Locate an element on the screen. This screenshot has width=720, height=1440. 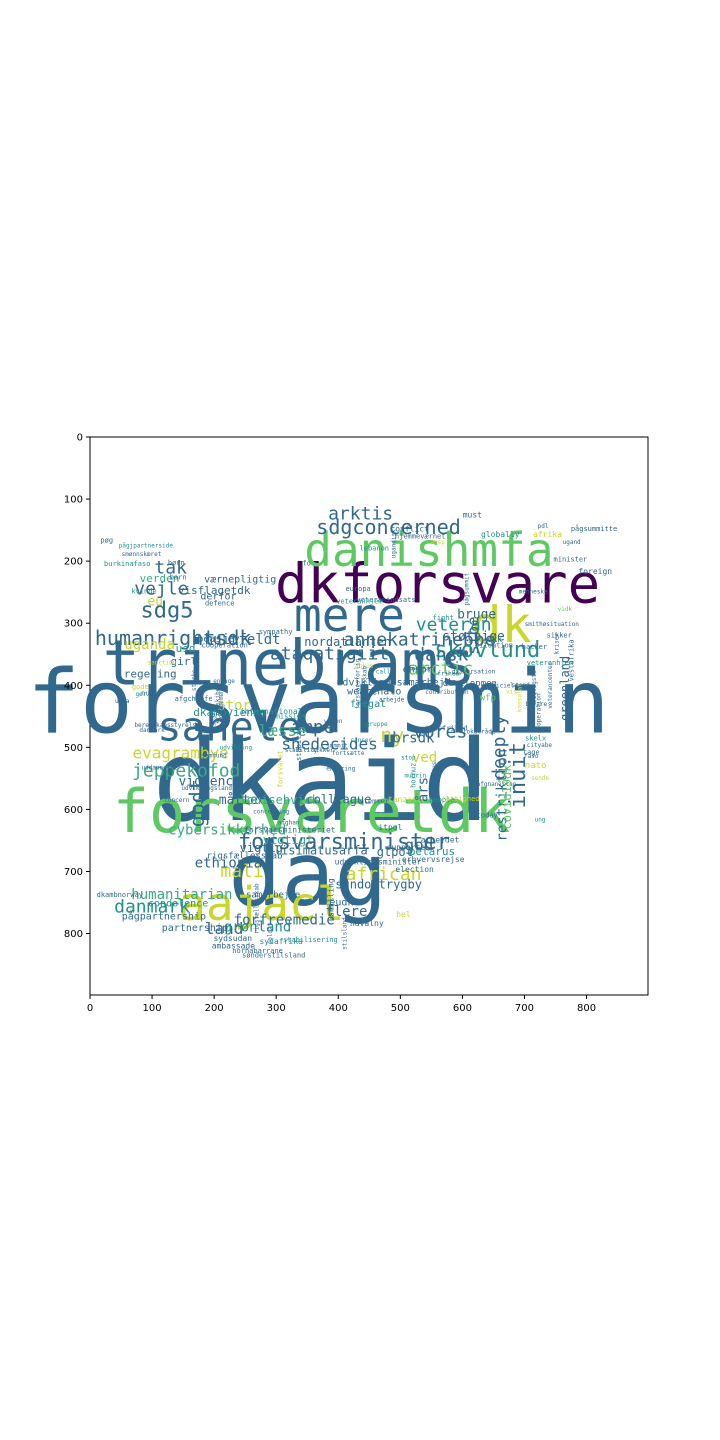
word-måtte: måtte is located at coordinates (238, 800).